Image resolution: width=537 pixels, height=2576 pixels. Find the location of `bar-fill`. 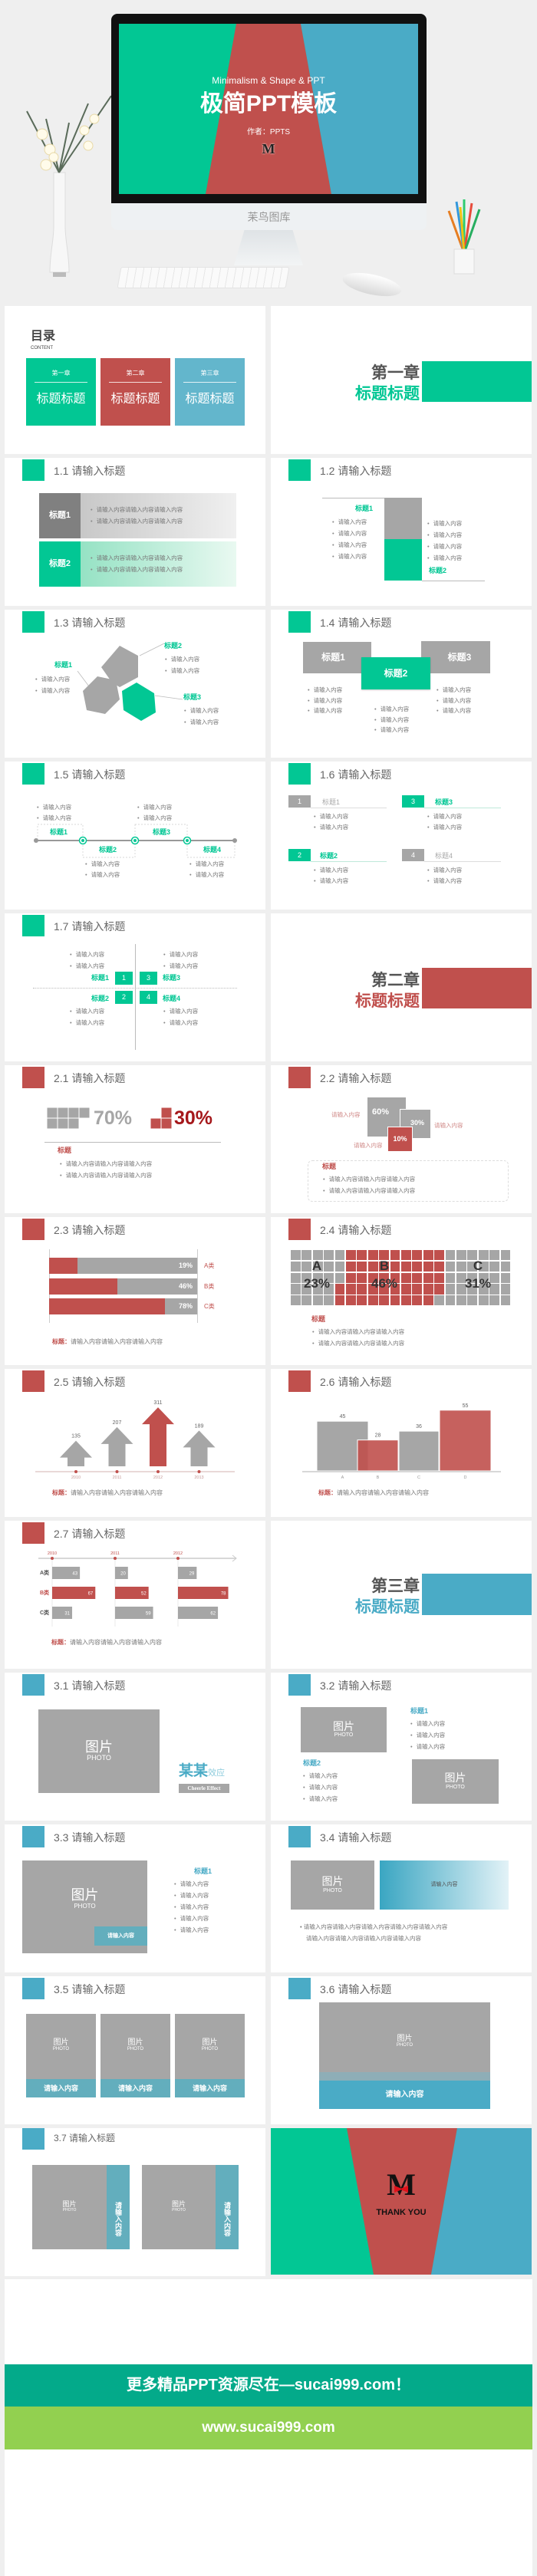

bar-fill is located at coordinates (63, 1266).